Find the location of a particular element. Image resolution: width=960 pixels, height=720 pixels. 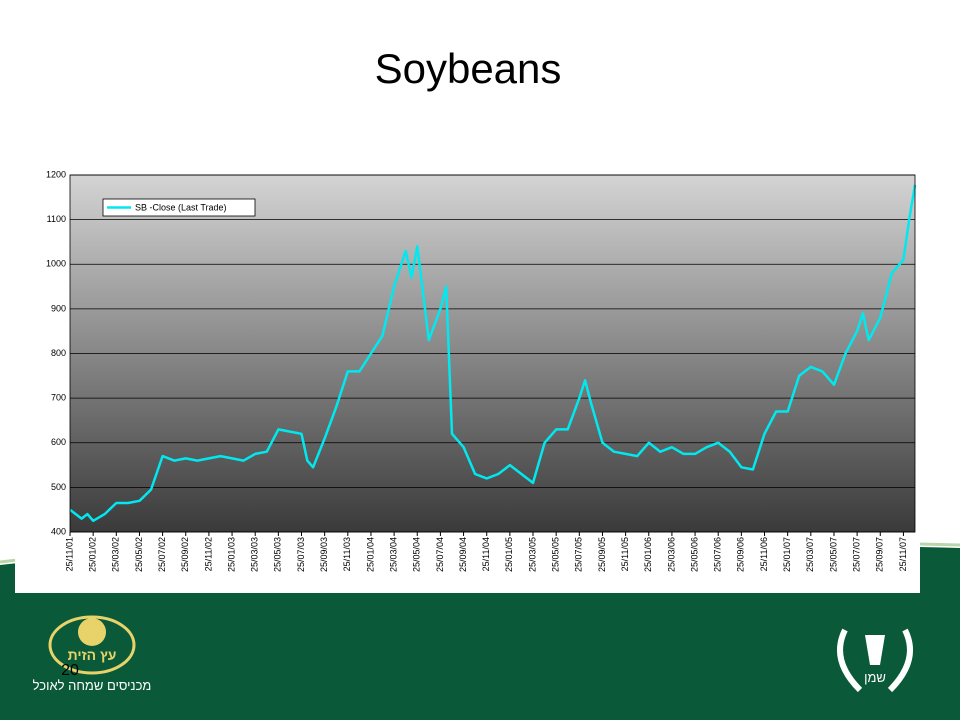

chart-title: Soybeans is located at coordinates (468, 68).